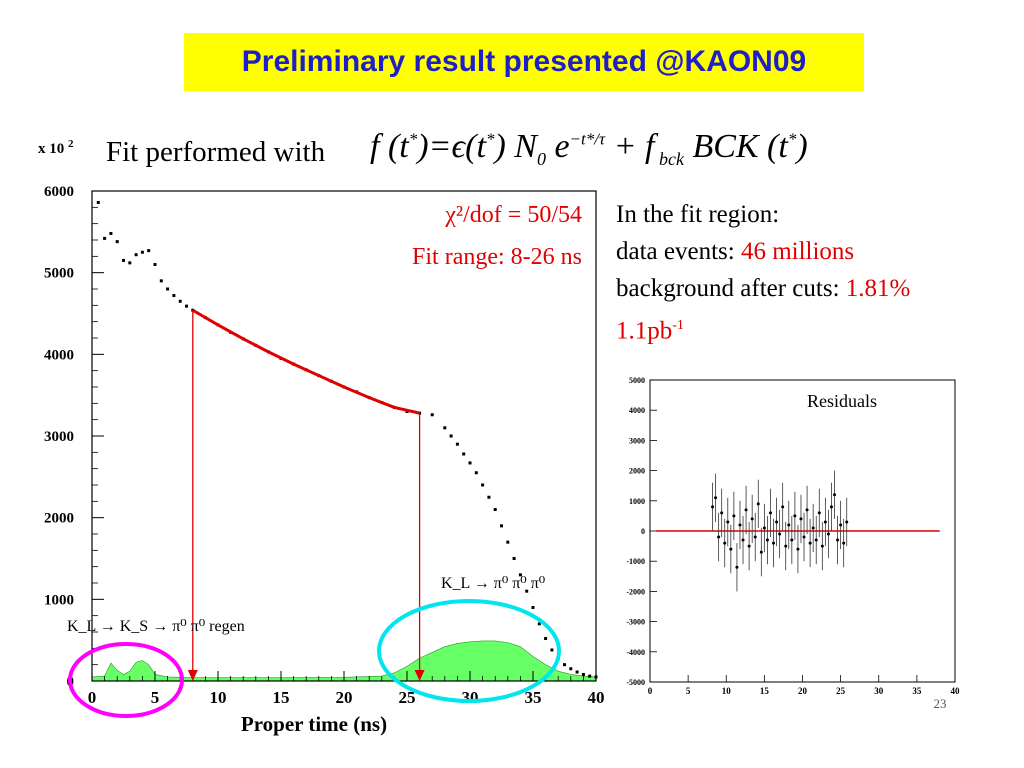 This screenshot has width=1024, height=768. Describe the element at coordinates (956, 691) in the screenshot. I see `res-x-tick-label: 40` at that location.